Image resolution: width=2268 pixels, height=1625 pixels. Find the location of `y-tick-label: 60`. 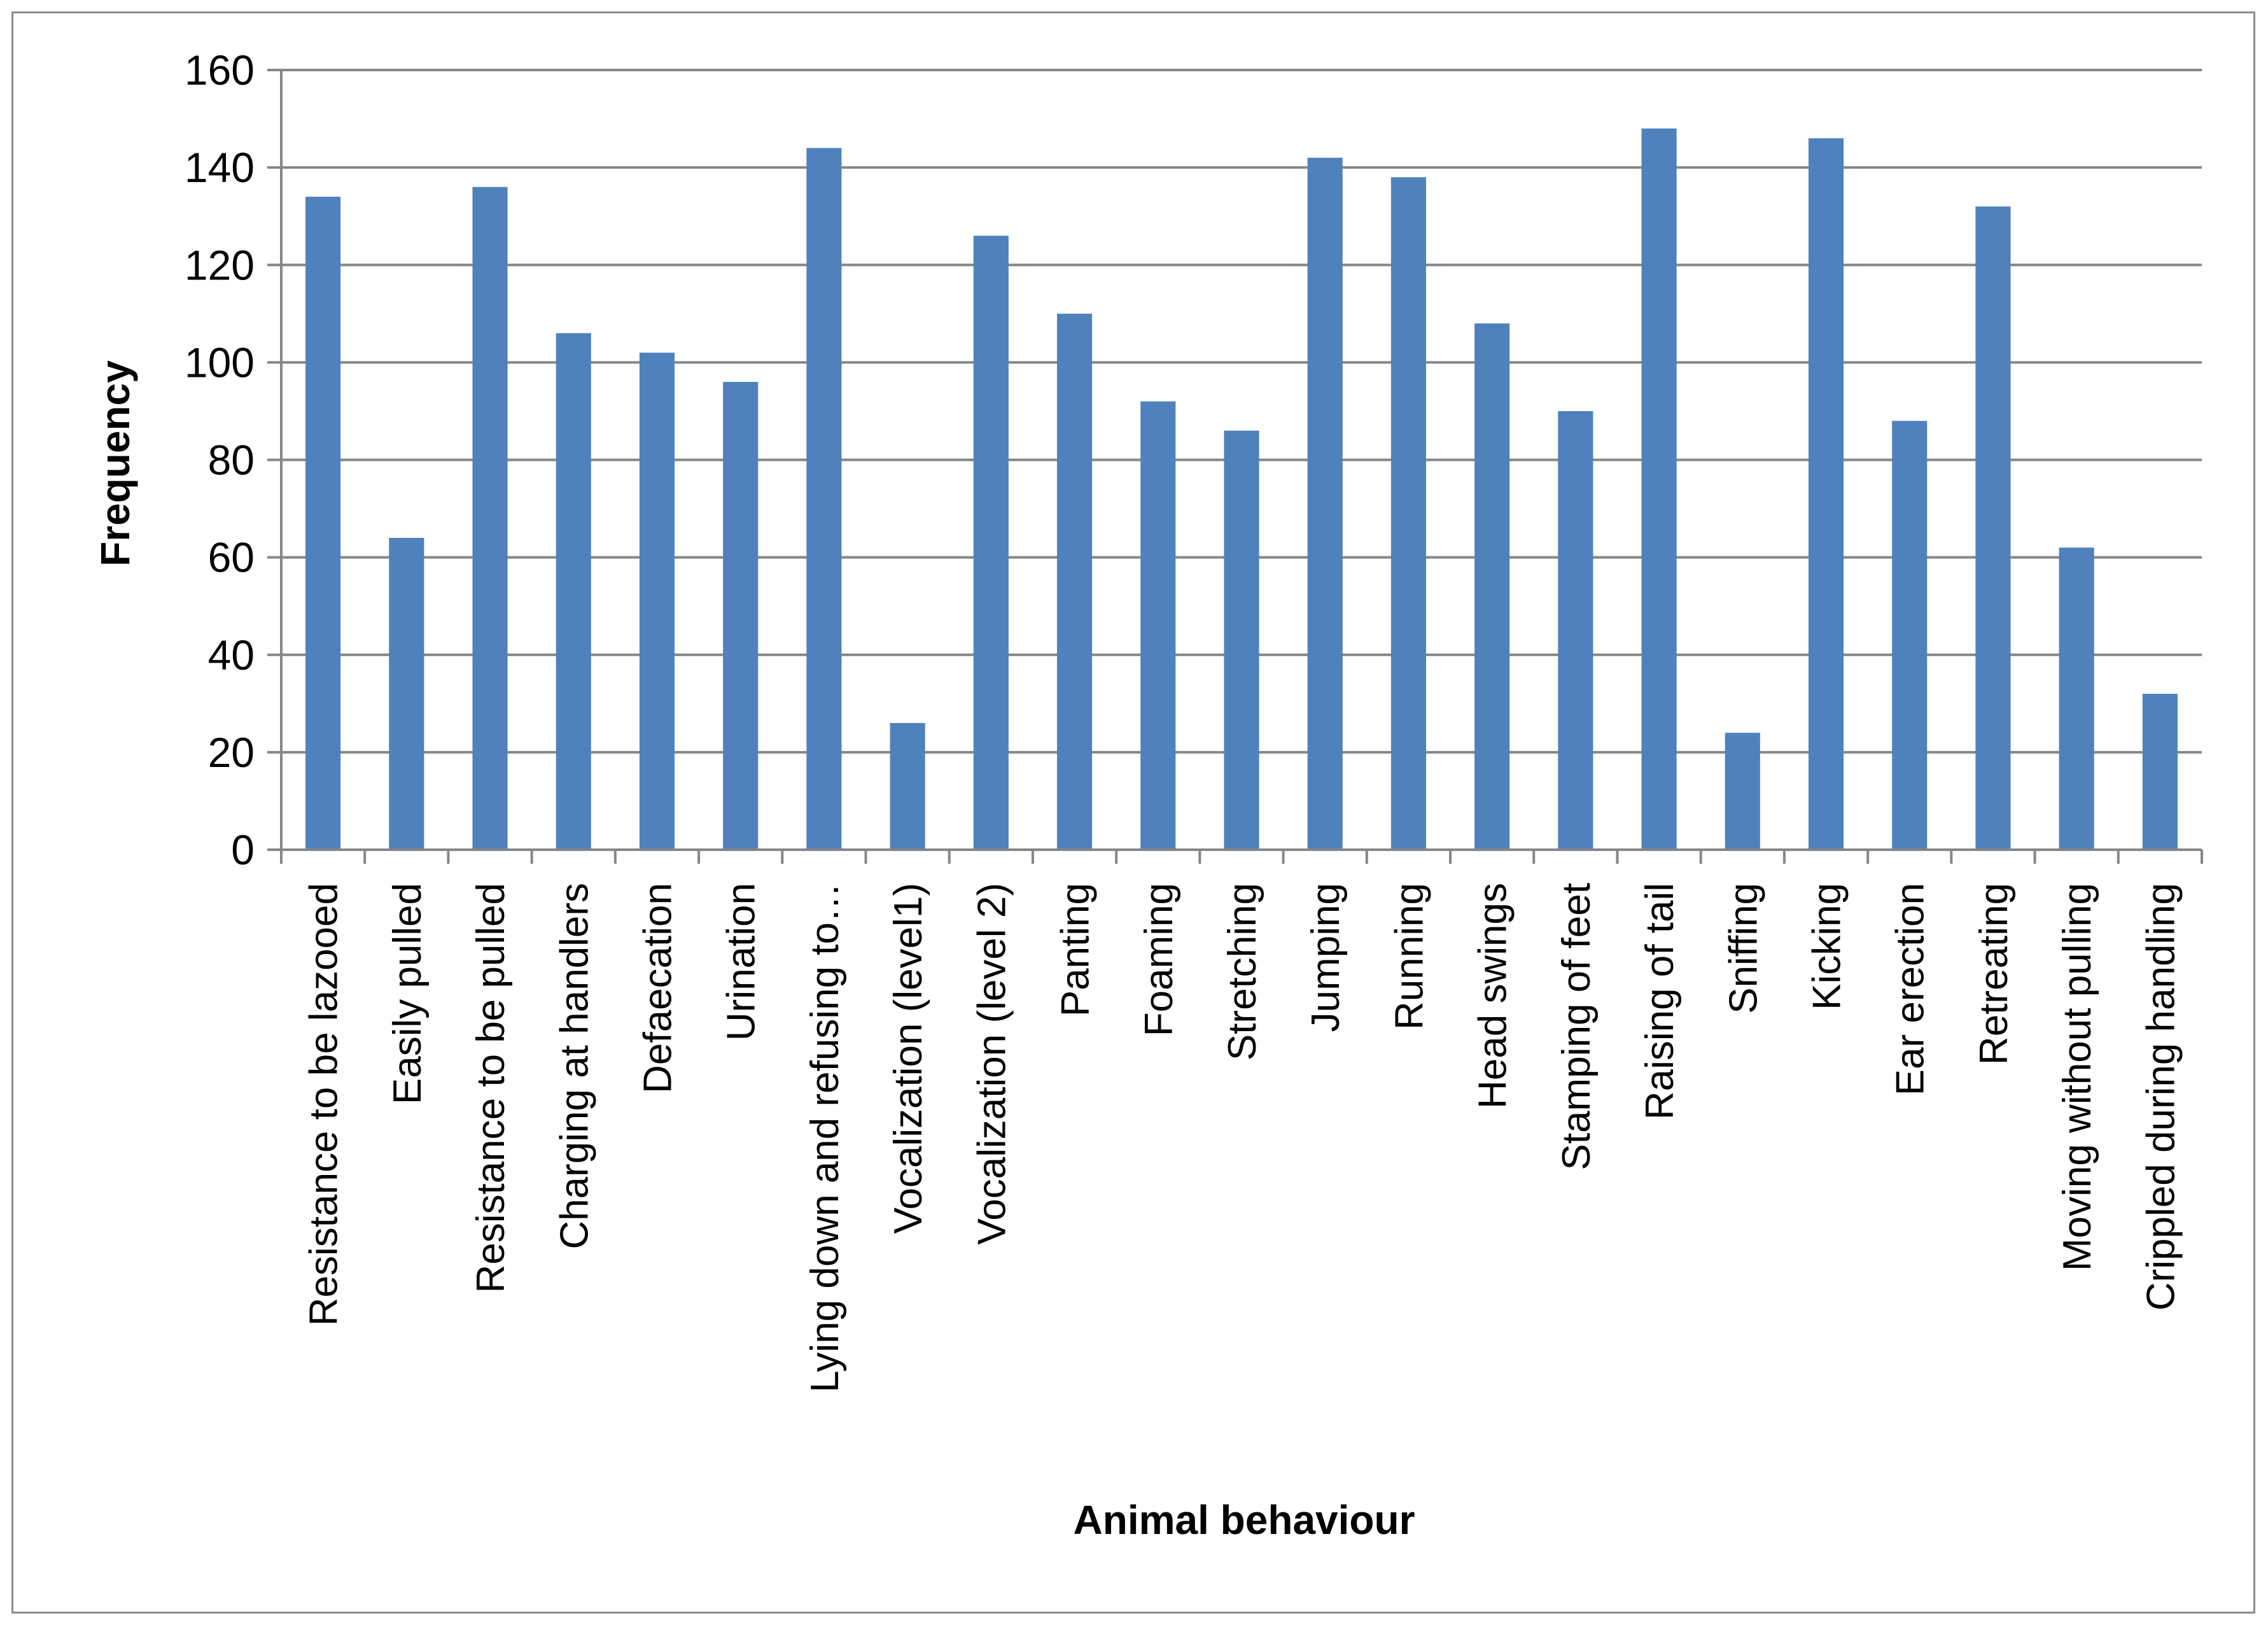

y-tick-label: 60 is located at coordinates (231, 557).